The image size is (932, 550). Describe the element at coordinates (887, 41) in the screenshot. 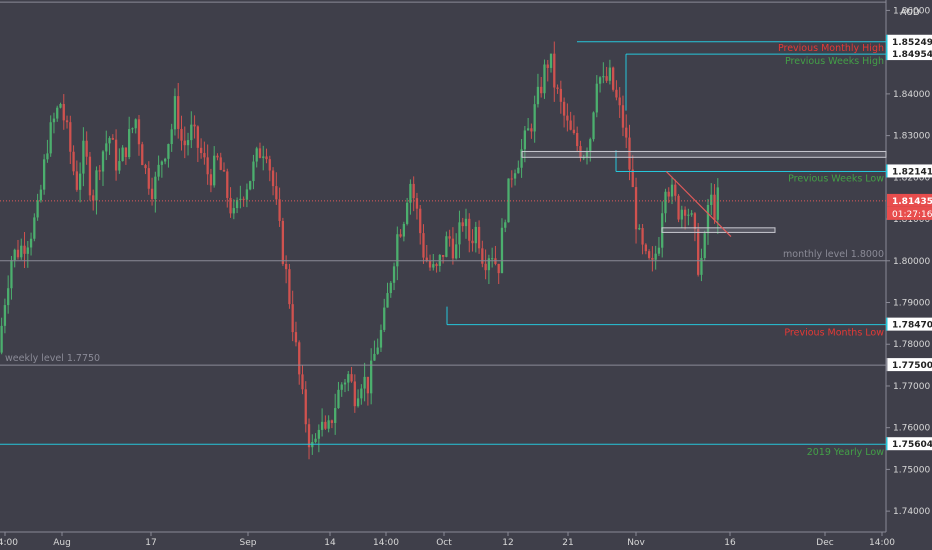

I see `previous-monthly-high-badge-edge` at that location.